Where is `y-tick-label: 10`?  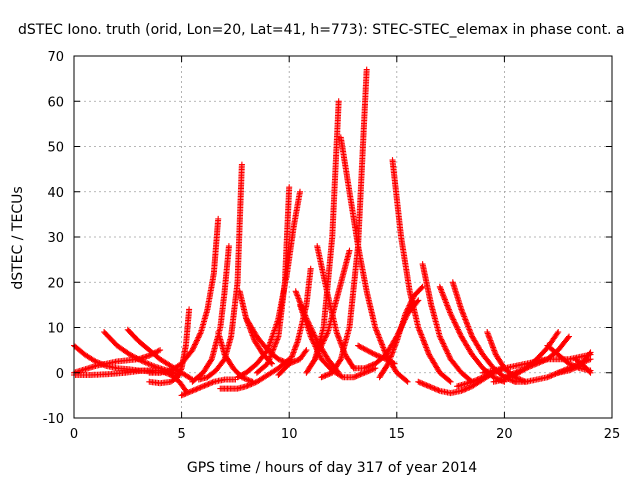
y-tick-label: 10 is located at coordinates (55, 329).